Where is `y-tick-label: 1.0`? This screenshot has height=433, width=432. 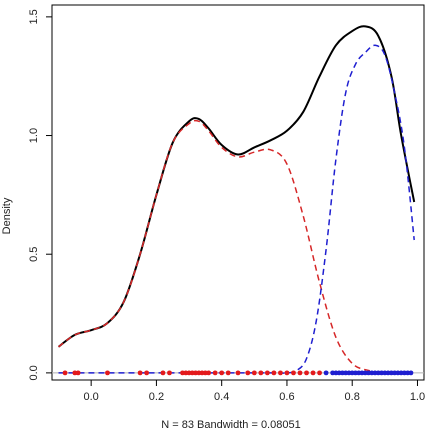
y-tick-label: 1.0 is located at coordinates (34, 135).